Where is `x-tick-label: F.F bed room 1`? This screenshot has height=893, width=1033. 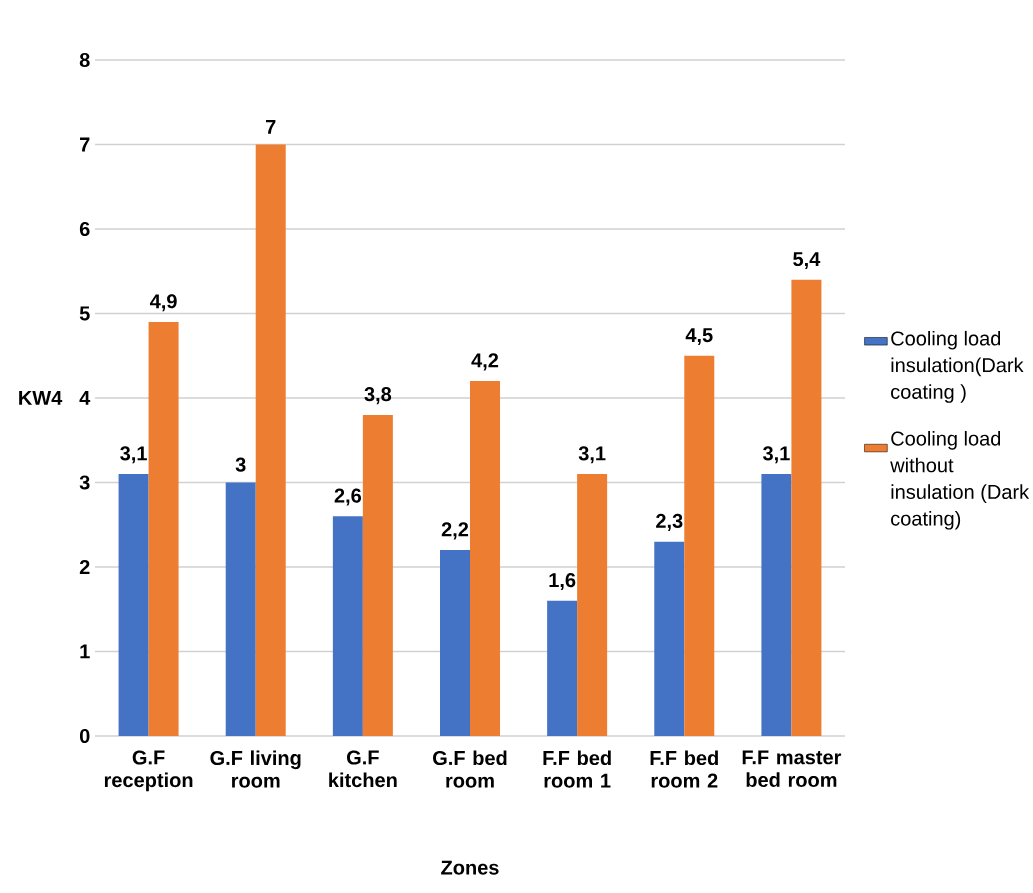 x-tick-label: F.F bed room 1 is located at coordinates (577, 769).